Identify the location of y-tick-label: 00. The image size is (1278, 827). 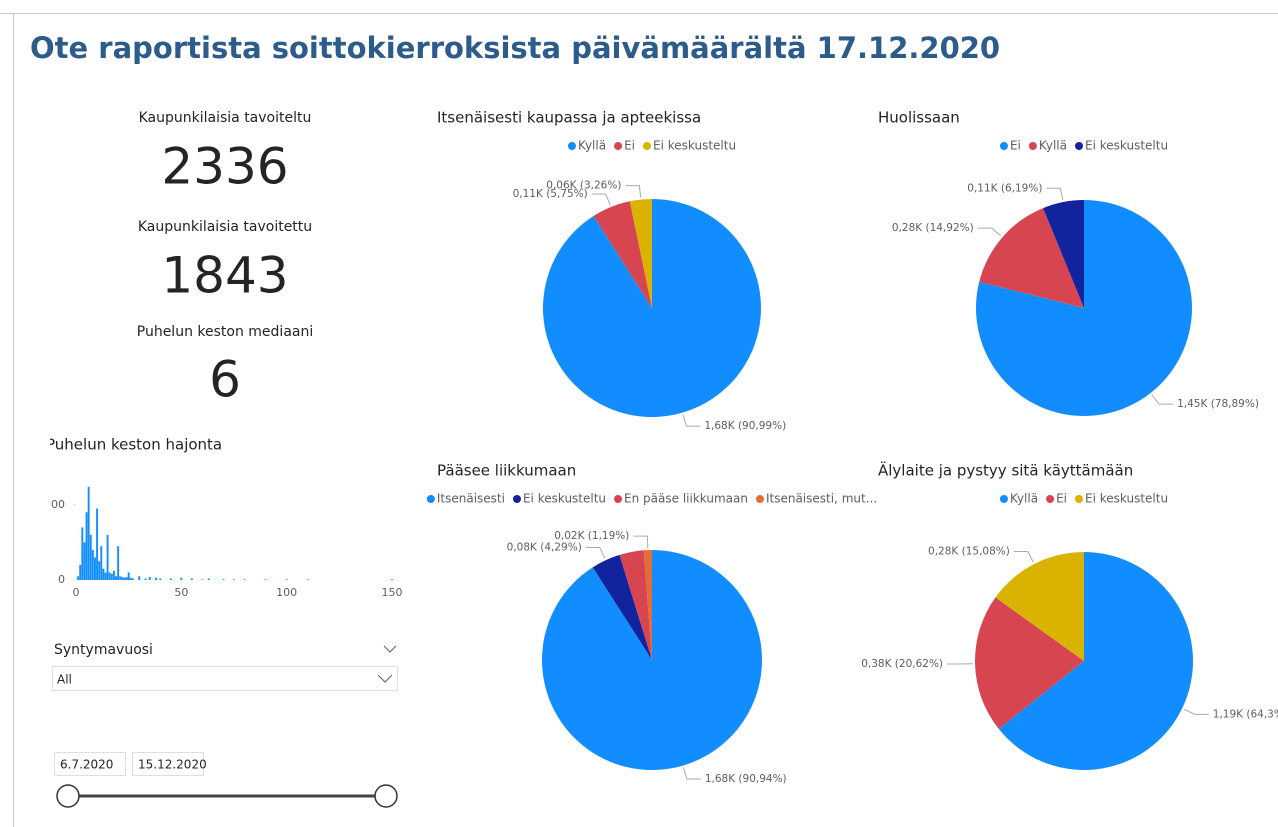
(58, 504).